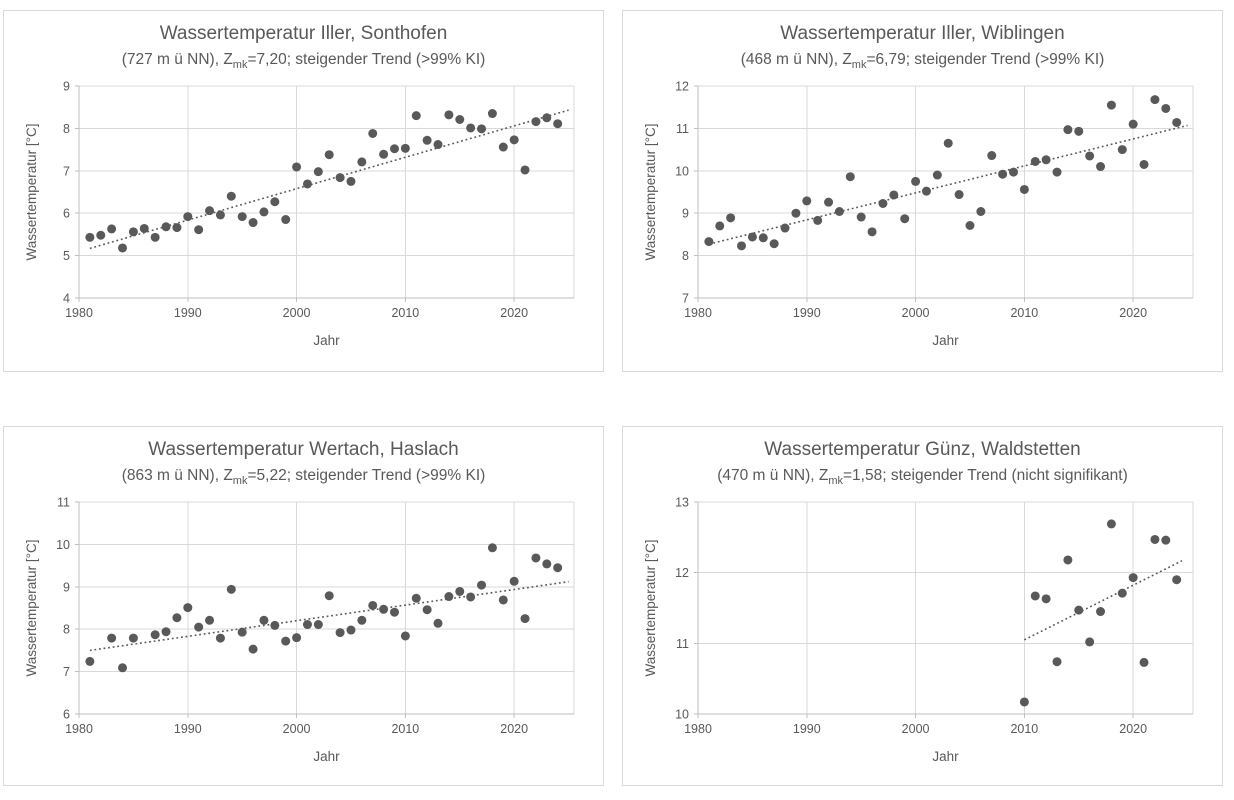 Image resolution: width=1234 pixels, height=800 pixels. Describe the element at coordinates (682, 171) in the screenshot. I see `y-tick-label: 10` at that location.